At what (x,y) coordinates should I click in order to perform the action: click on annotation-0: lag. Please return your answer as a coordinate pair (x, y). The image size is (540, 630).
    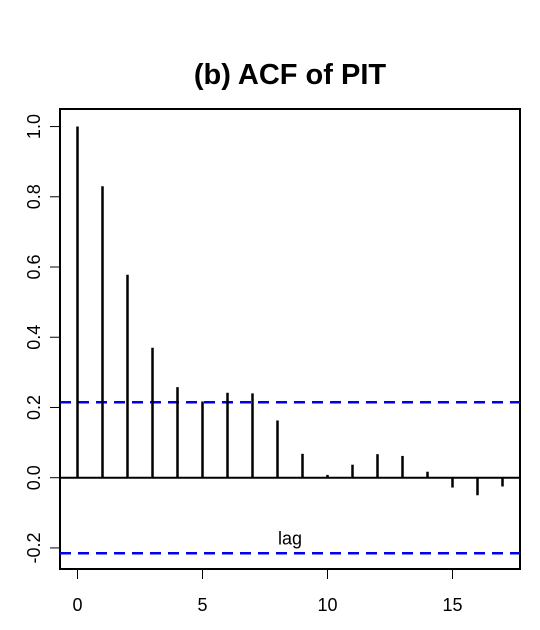
    Looking at the image, I should click on (290, 538).